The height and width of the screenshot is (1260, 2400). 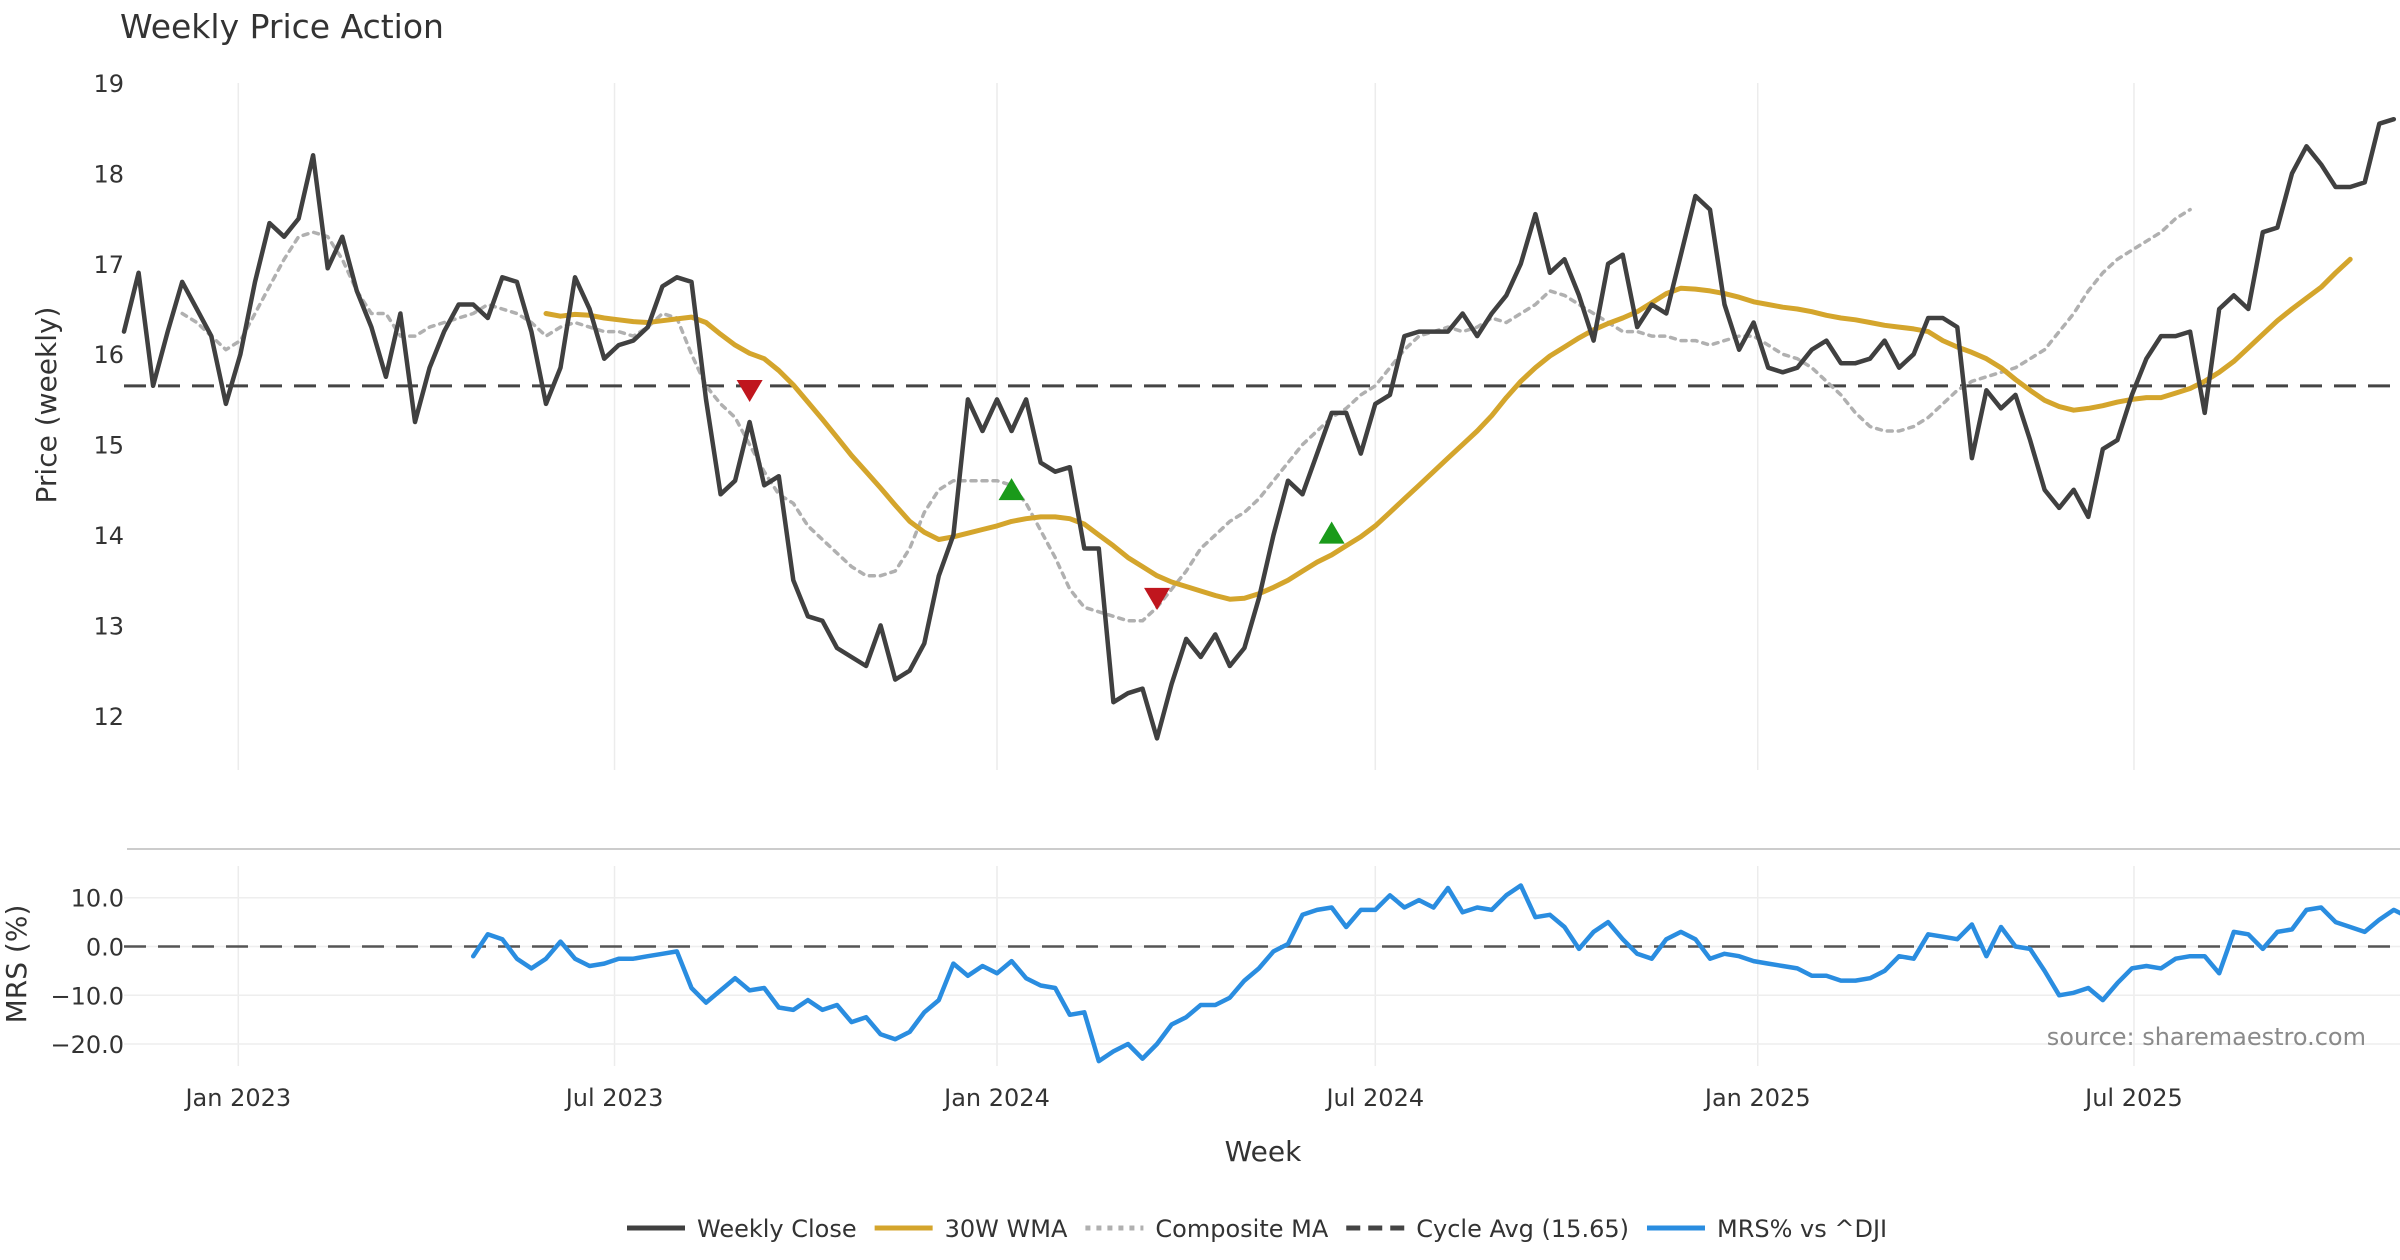 I want to click on price-y-tick-14: 14, so click(x=108, y=536).